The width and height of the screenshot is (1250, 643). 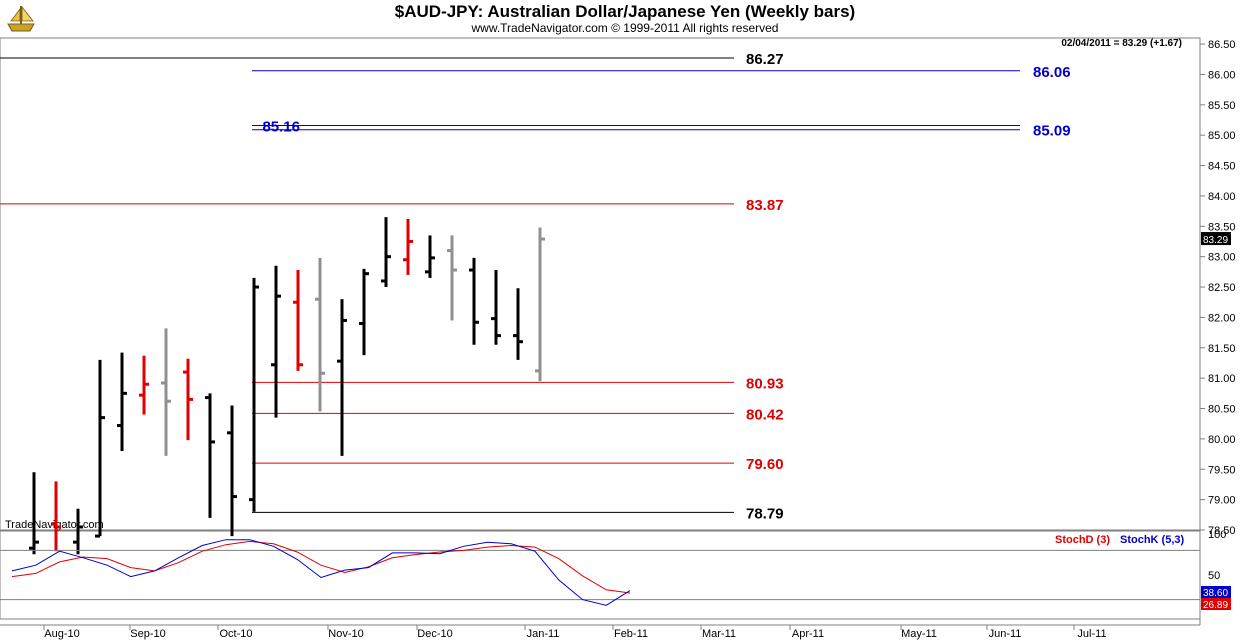 What do you see at coordinates (345, 634) in the screenshot?
I see `x-axis-label: Nov-10` at bounding box center [345, 634].